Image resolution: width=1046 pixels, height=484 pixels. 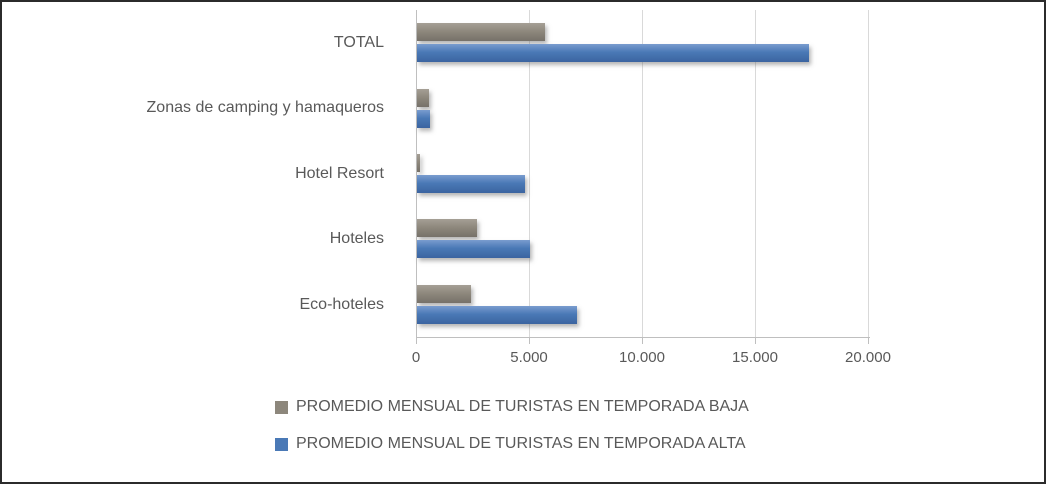 I want to click on category-label: Hoteles, so click(x=356, y=239).